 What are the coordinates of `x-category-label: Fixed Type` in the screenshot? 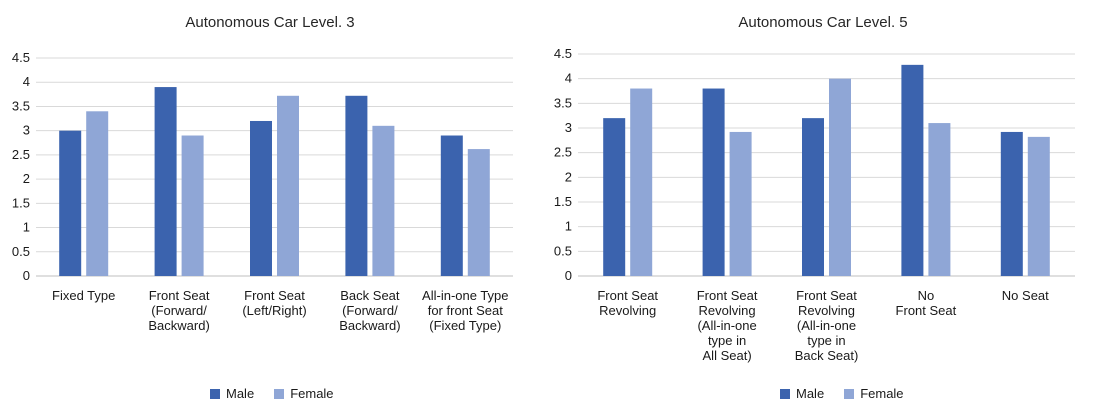 It's located at (83, 295).